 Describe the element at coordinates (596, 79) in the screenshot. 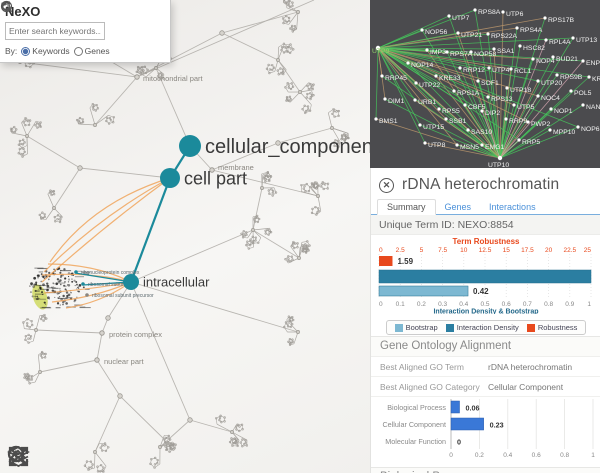

I see `svg-text: KRR1` at that location.